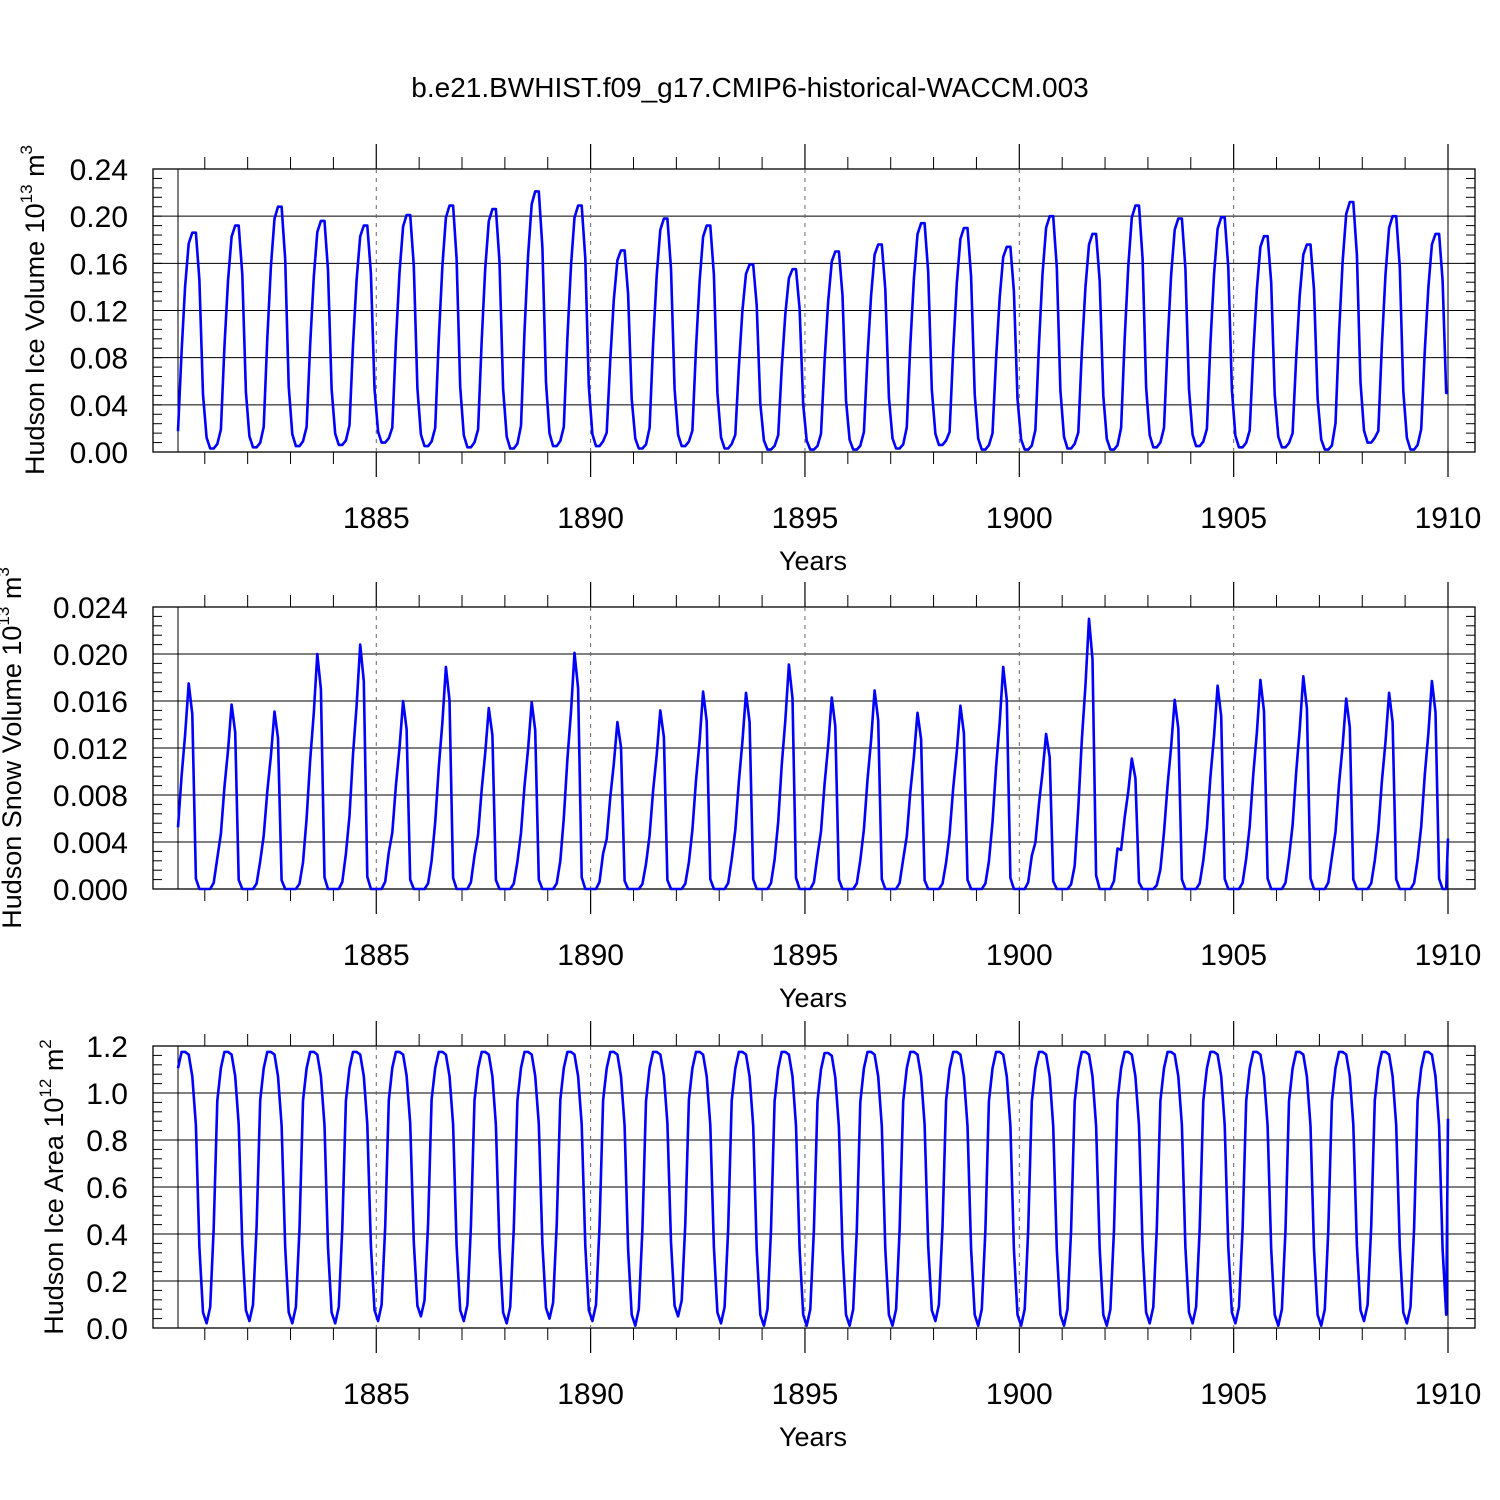  Describe the element at coordinates (90, 843) in the screenshot. I see `y-tick-label: 0.004` at that location.